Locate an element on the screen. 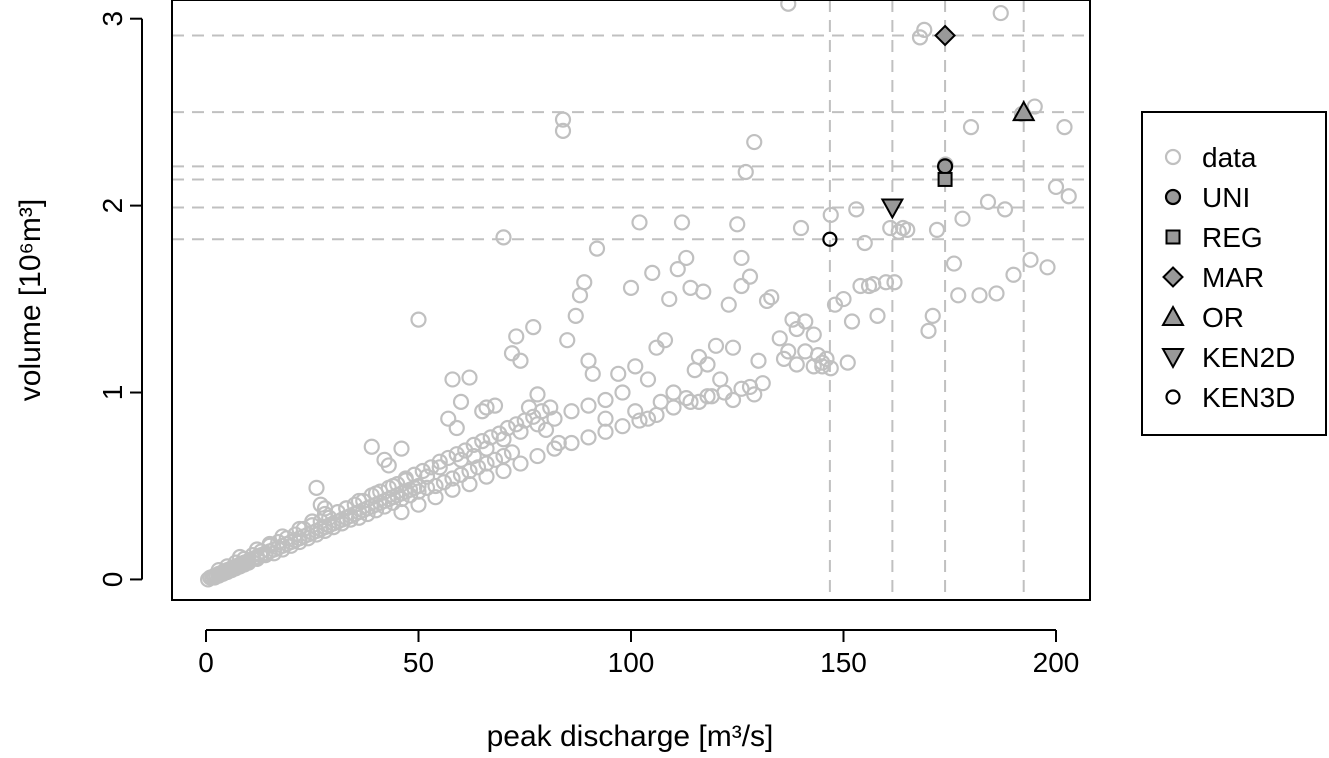  y-axis: 0 1 2 3 is located at coordinates (120, 299).